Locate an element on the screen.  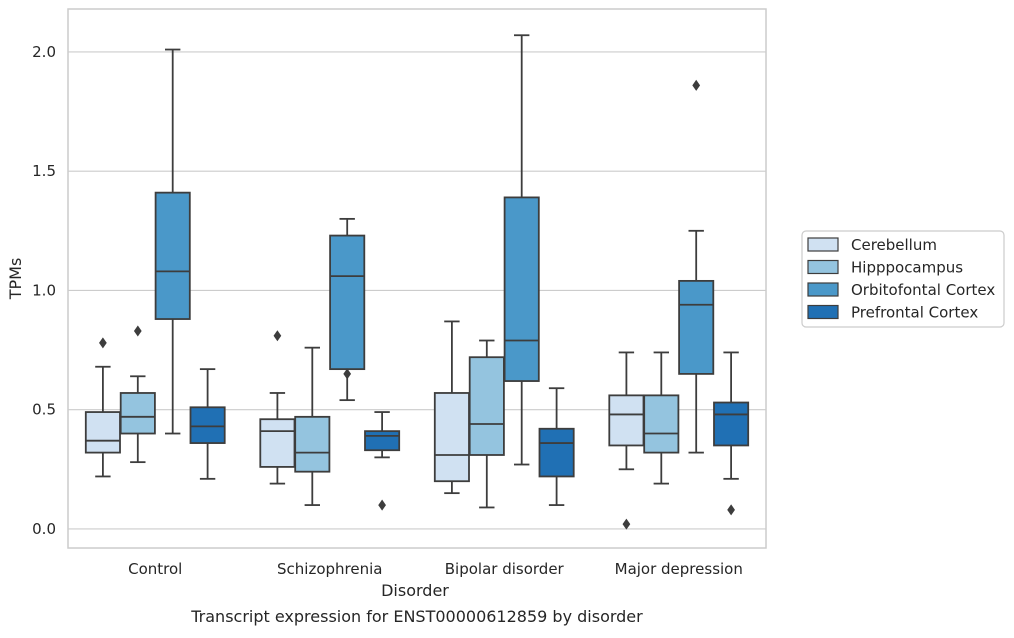
y-tick-label: 0.5 is located at coordinates (44, 410).